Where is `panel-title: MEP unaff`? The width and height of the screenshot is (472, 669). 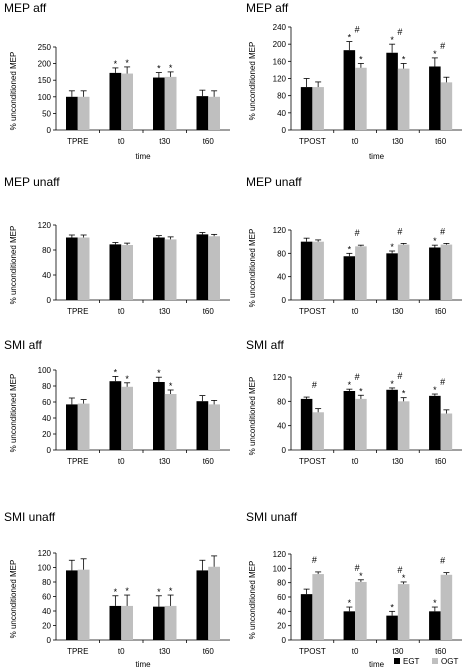 panel-title: MEP unaff is located at coordinates (32, 182).